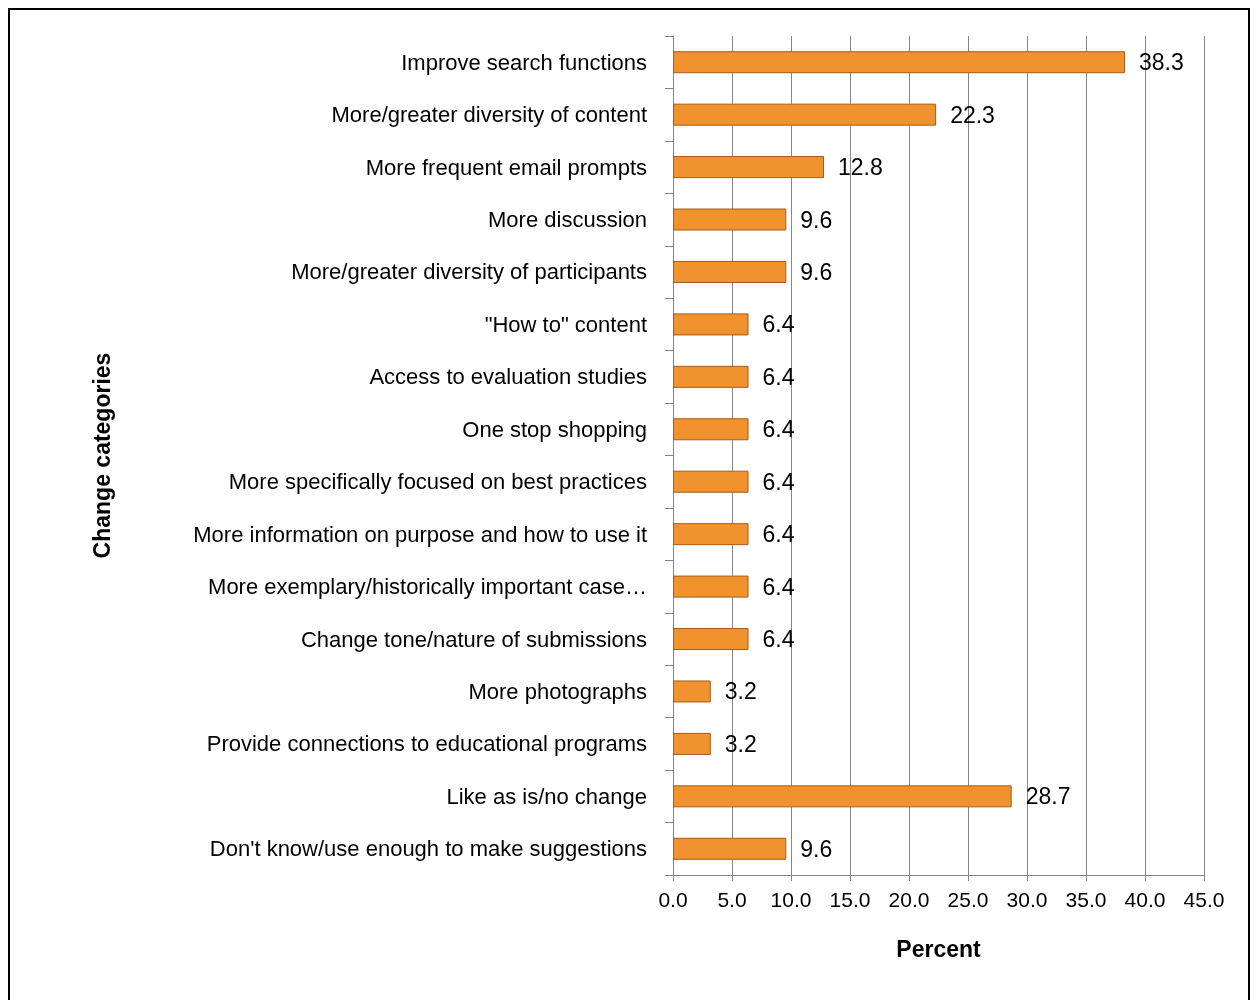 This screenshot has height=1000, width=1257. What do you see at coordinates (554, 429) in the screenshot?
I see `y-tick-label: One stop shopping` at bounding box center [554, 429].